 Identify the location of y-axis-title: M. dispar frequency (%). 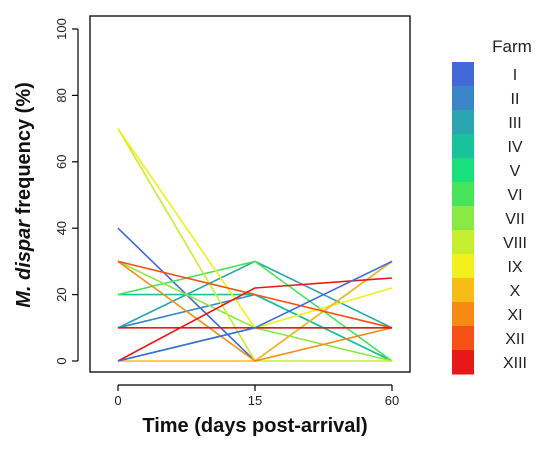
(24, 195).